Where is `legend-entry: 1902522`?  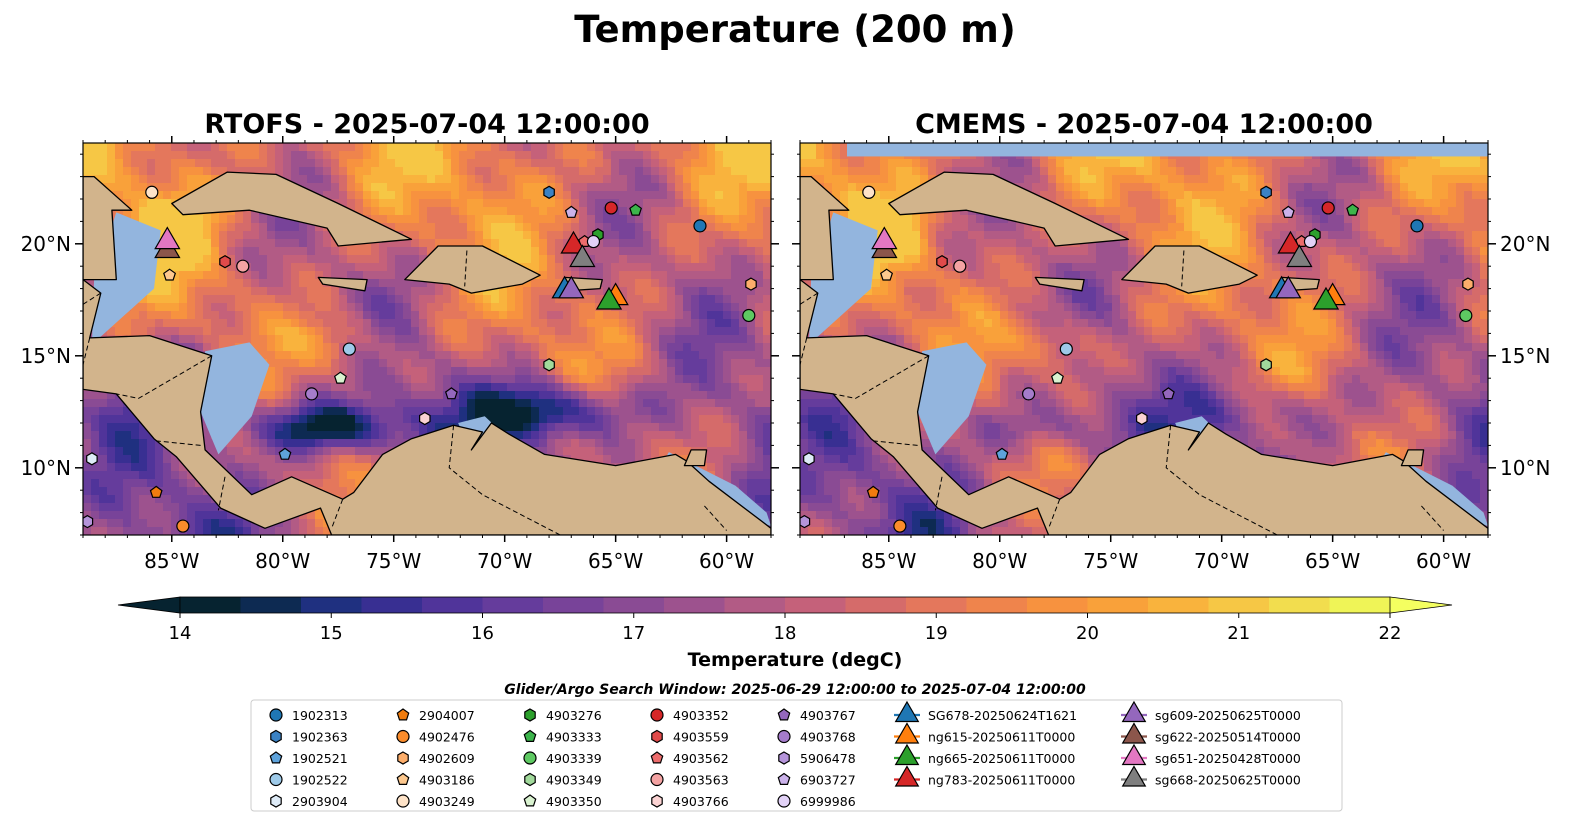 legend-entry: 1902522 is located at coordinates (308, 780).